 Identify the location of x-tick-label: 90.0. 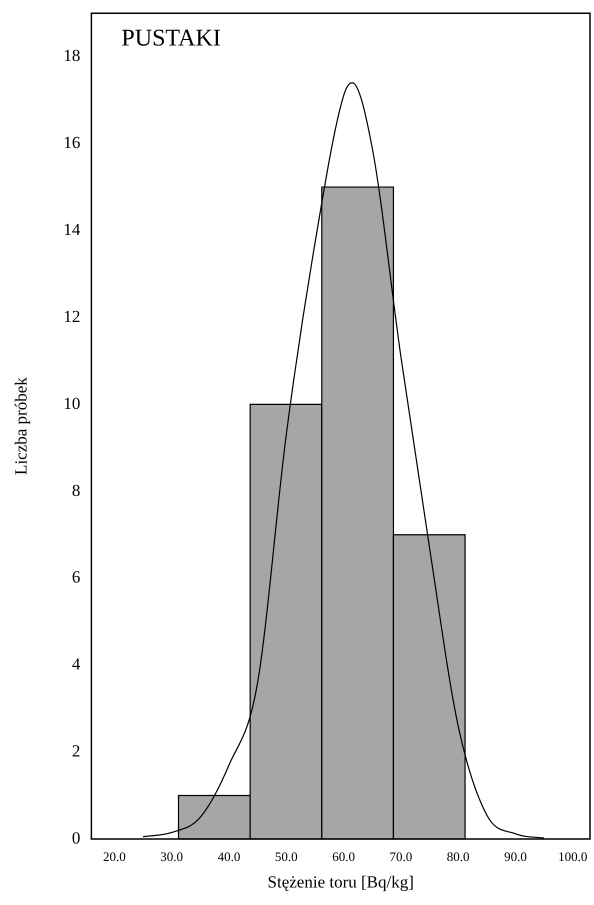
(515, 856).